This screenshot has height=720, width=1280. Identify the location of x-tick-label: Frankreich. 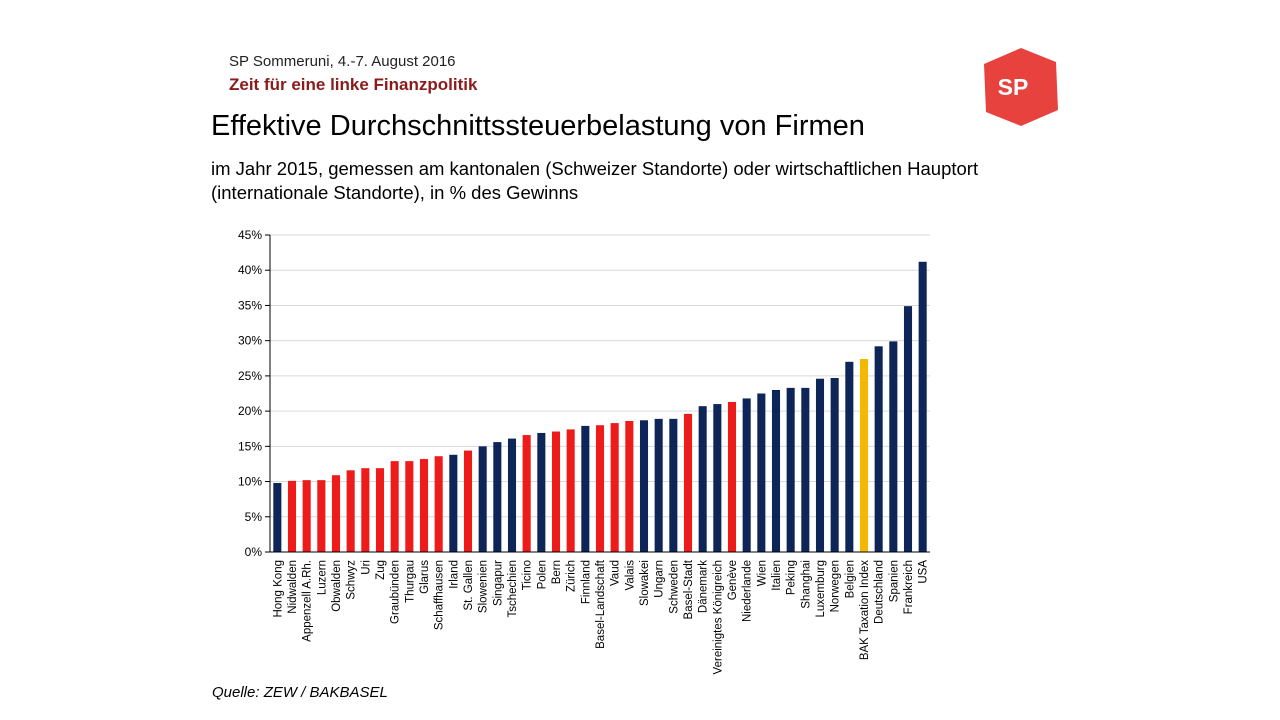
(909, 587).